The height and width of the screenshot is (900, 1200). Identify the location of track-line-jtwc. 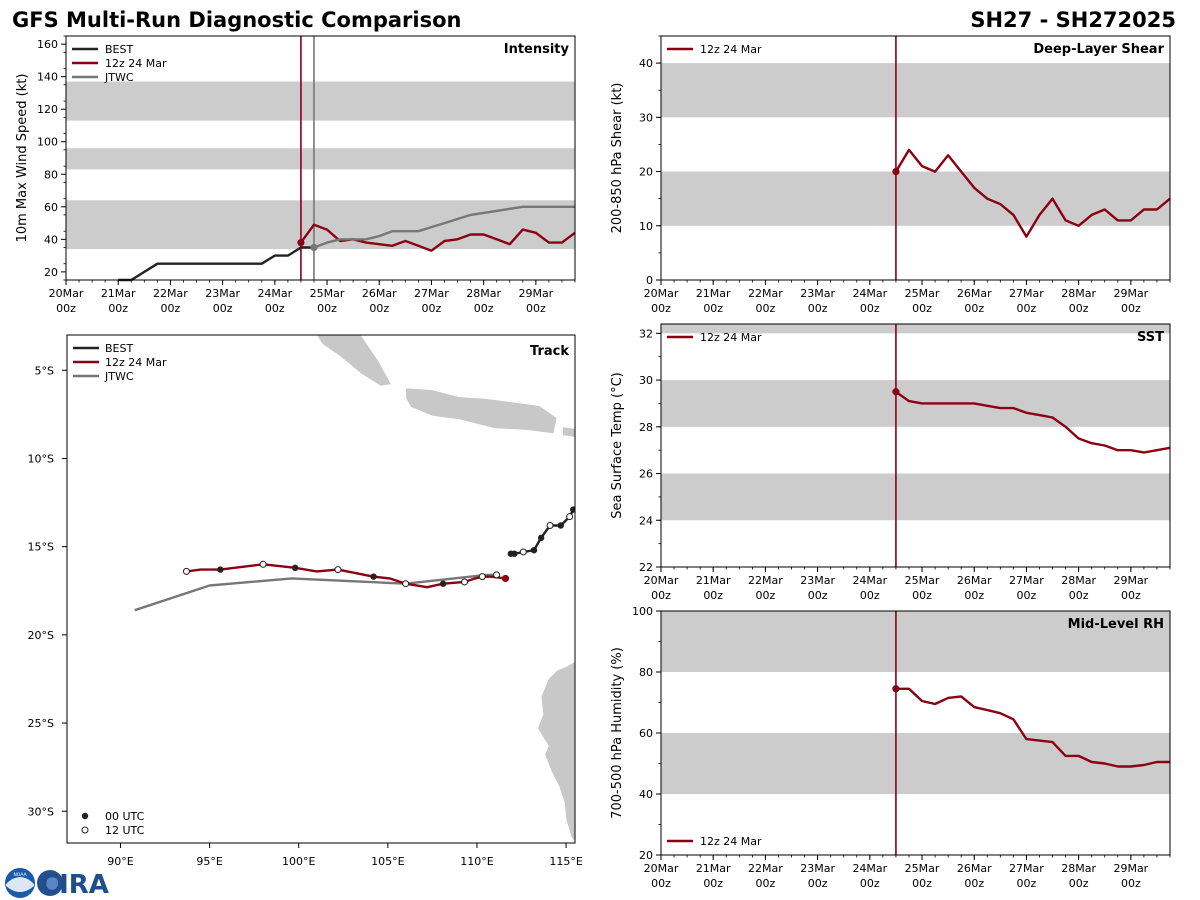
(315, 592).